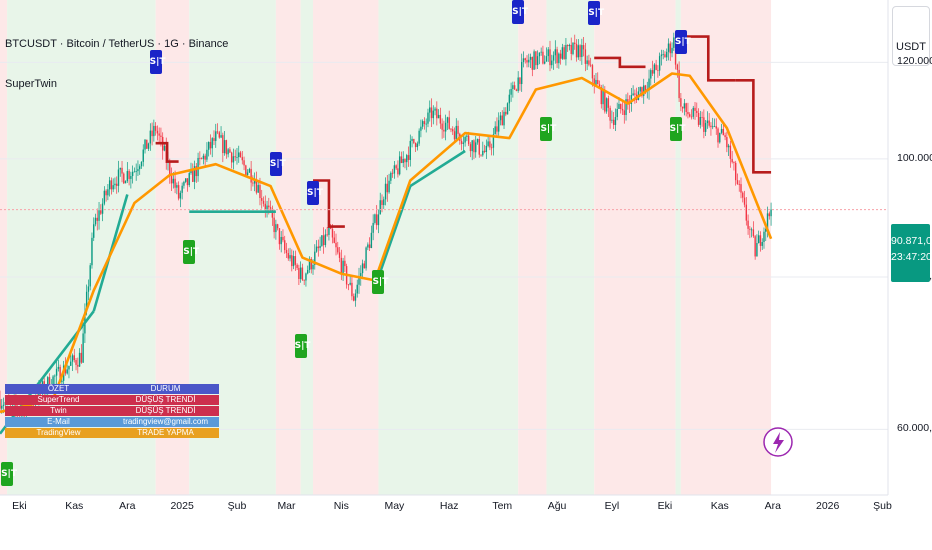 This screenshot has height=550, width=932. I want to click on time-tick-label: Mar, so click(286, 506).